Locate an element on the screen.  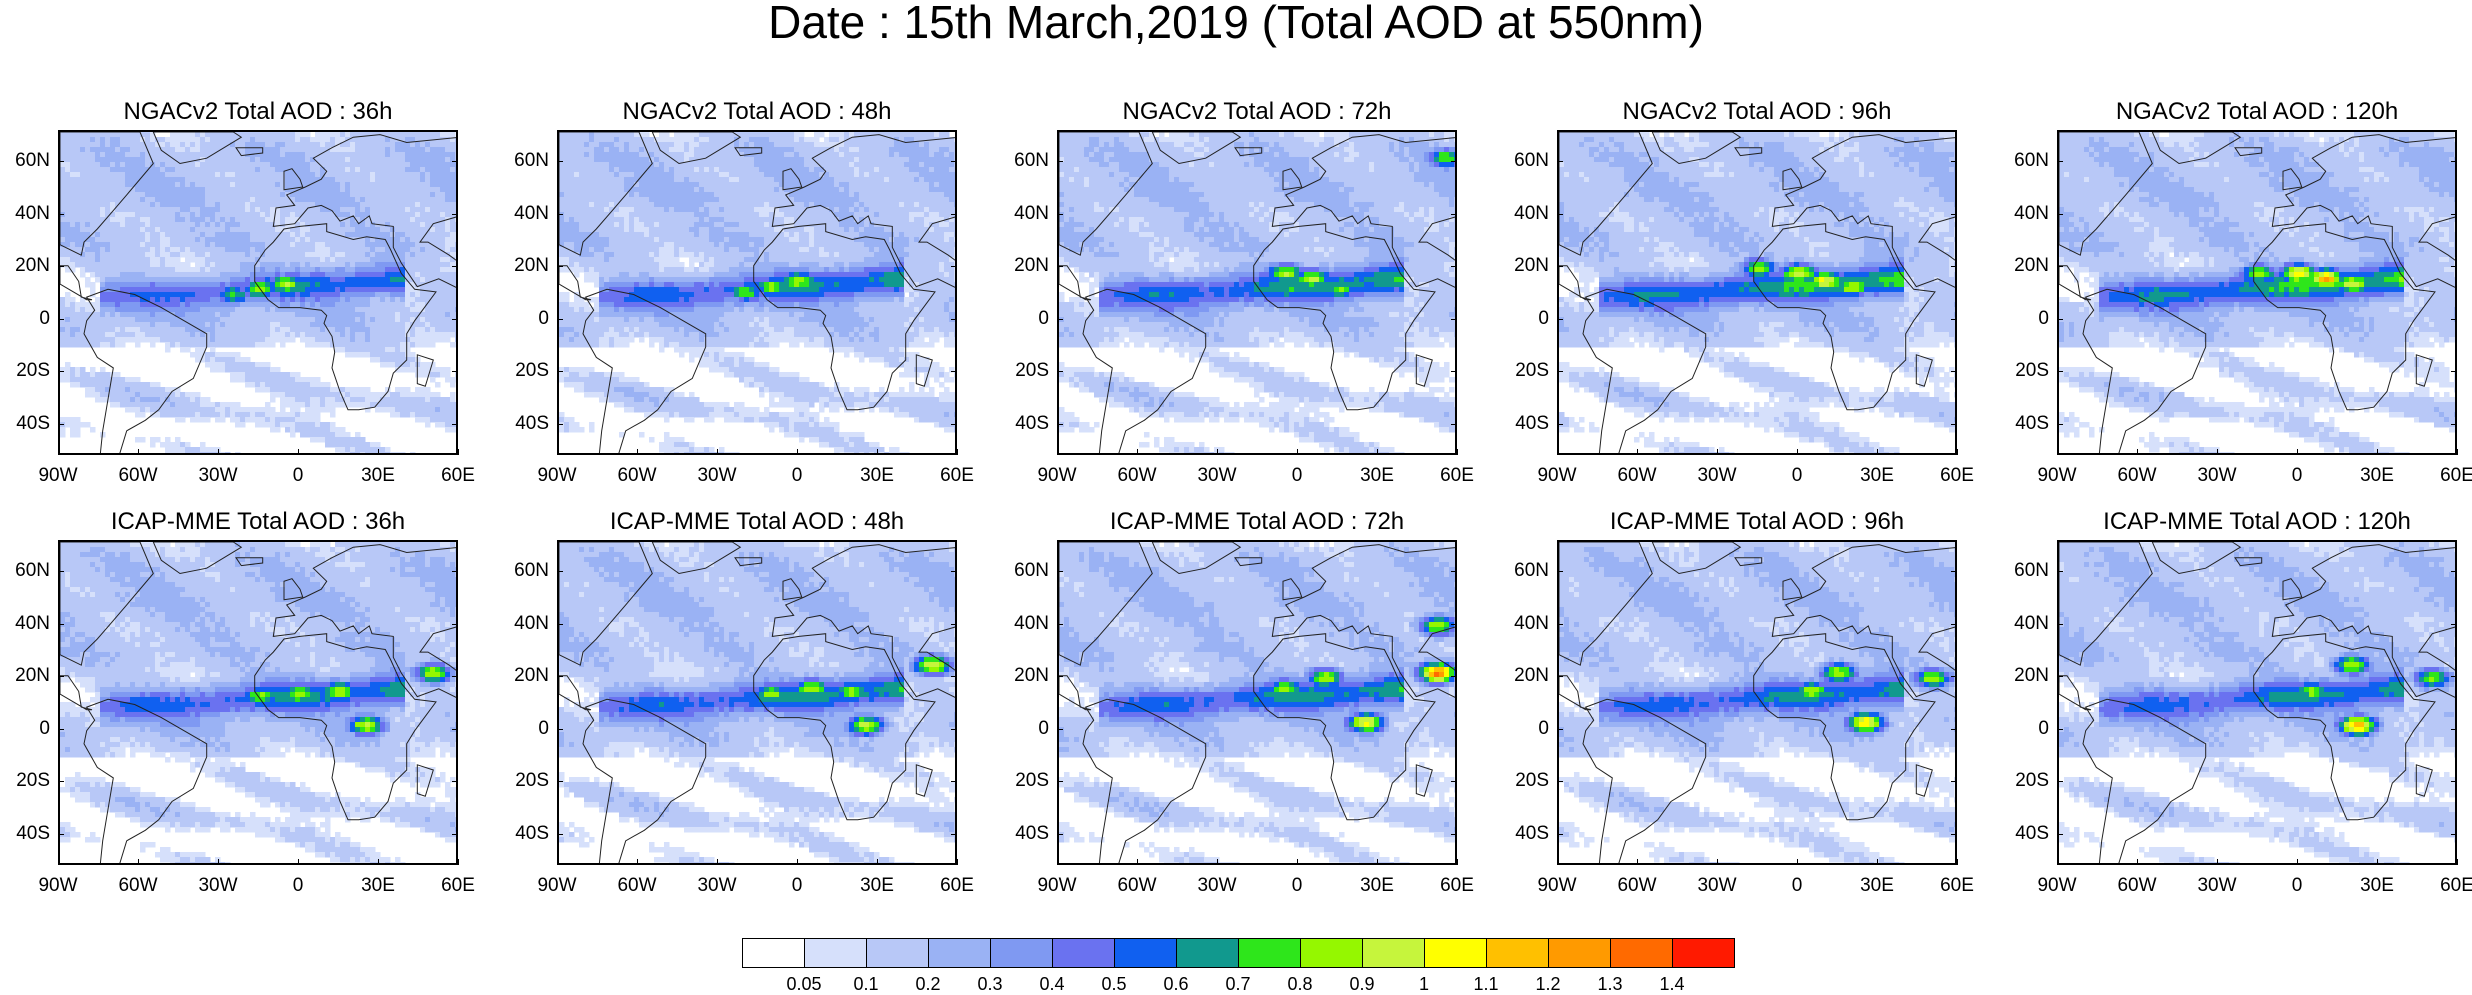
colorbar-label: 0.9 is located at coordinates (1362, 984).